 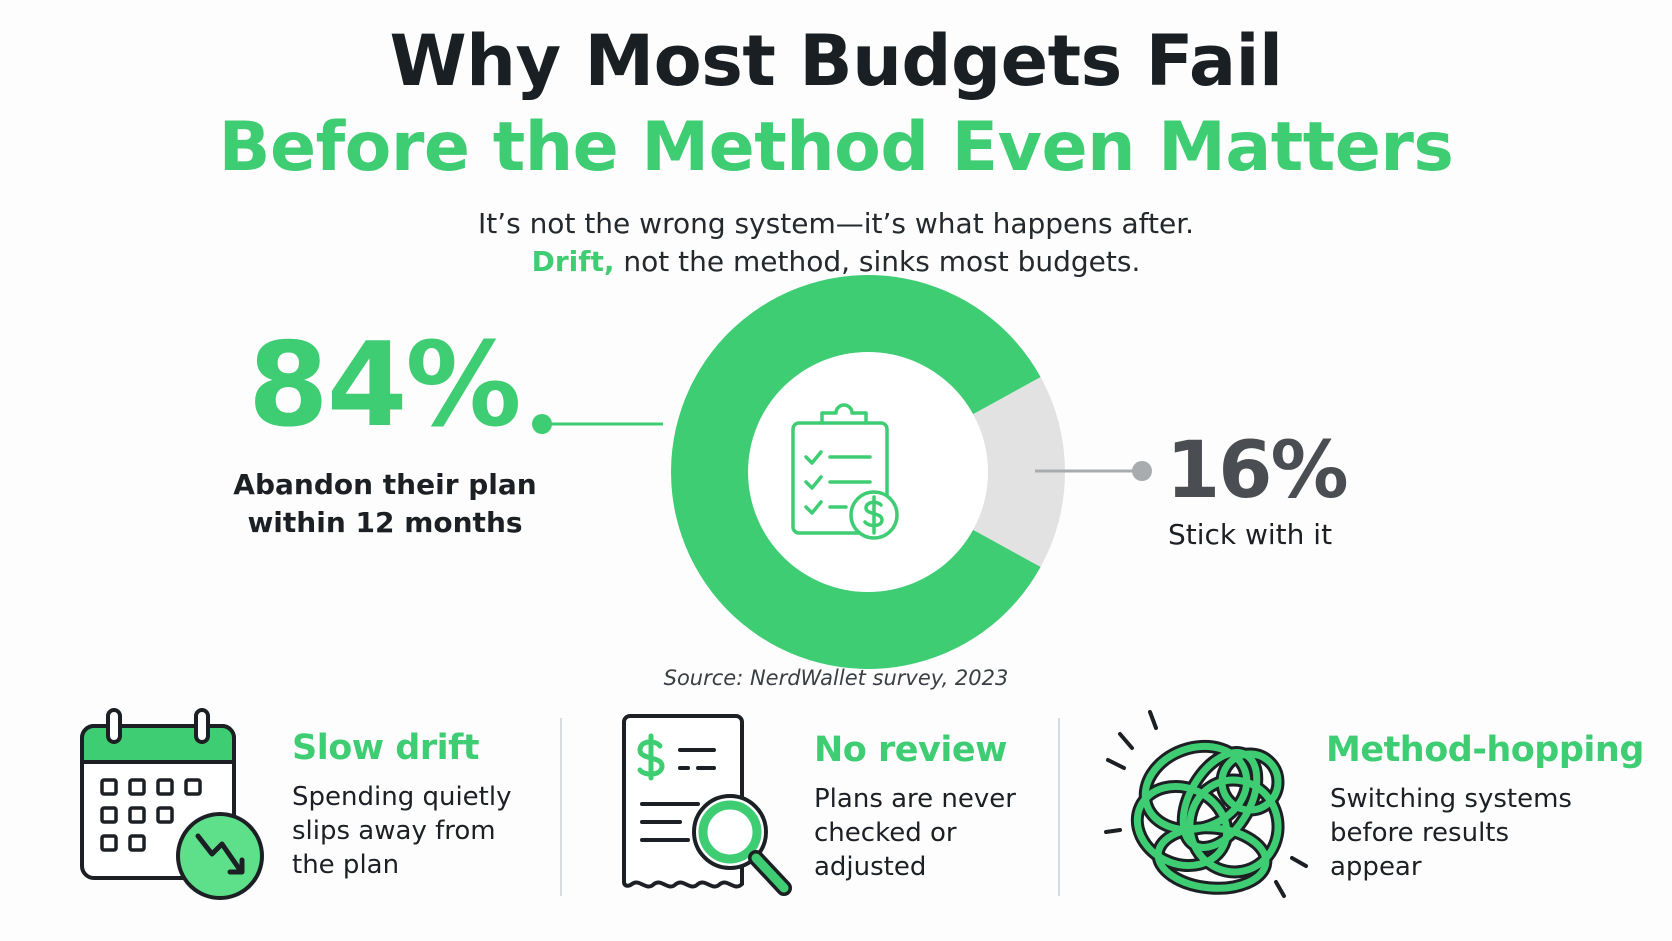 What do you see at coordinates (877, 261) in the screenshot?
I see `tagline-rest: not the method, sinks most budgets.` at bounding box center [877, 261].